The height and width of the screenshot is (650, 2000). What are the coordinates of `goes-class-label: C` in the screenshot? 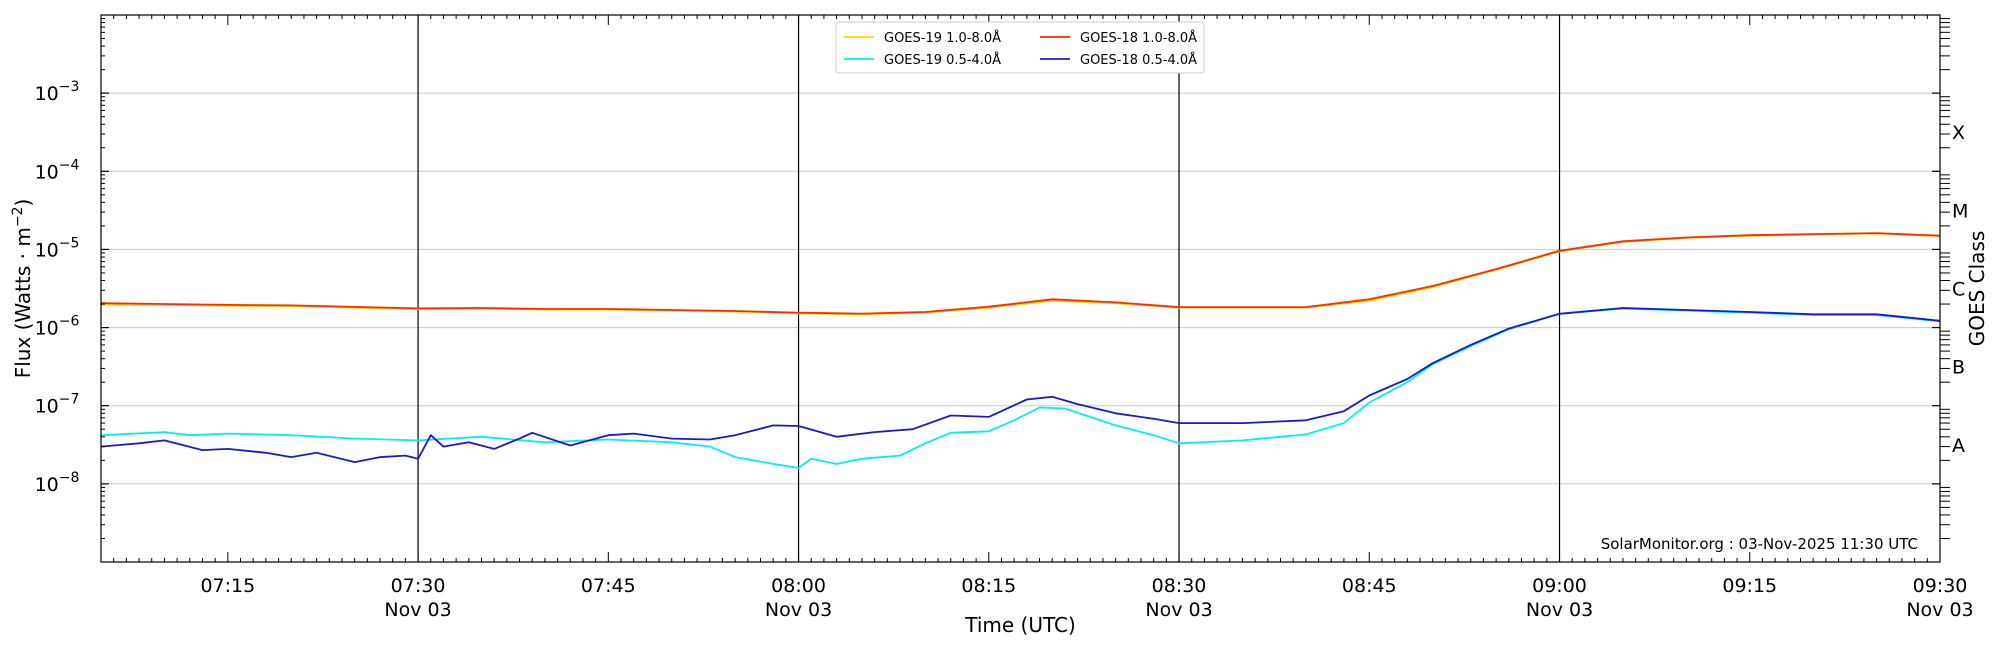 It's located at (1958, 290).